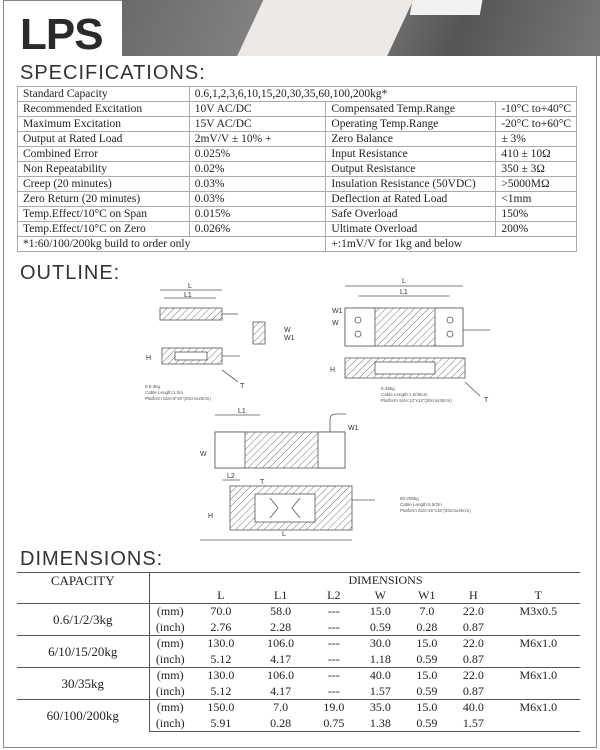  Describe the element at coordinates (103, 169) in the screenshot. I see `spec-label: Non Repeatability` at that location.